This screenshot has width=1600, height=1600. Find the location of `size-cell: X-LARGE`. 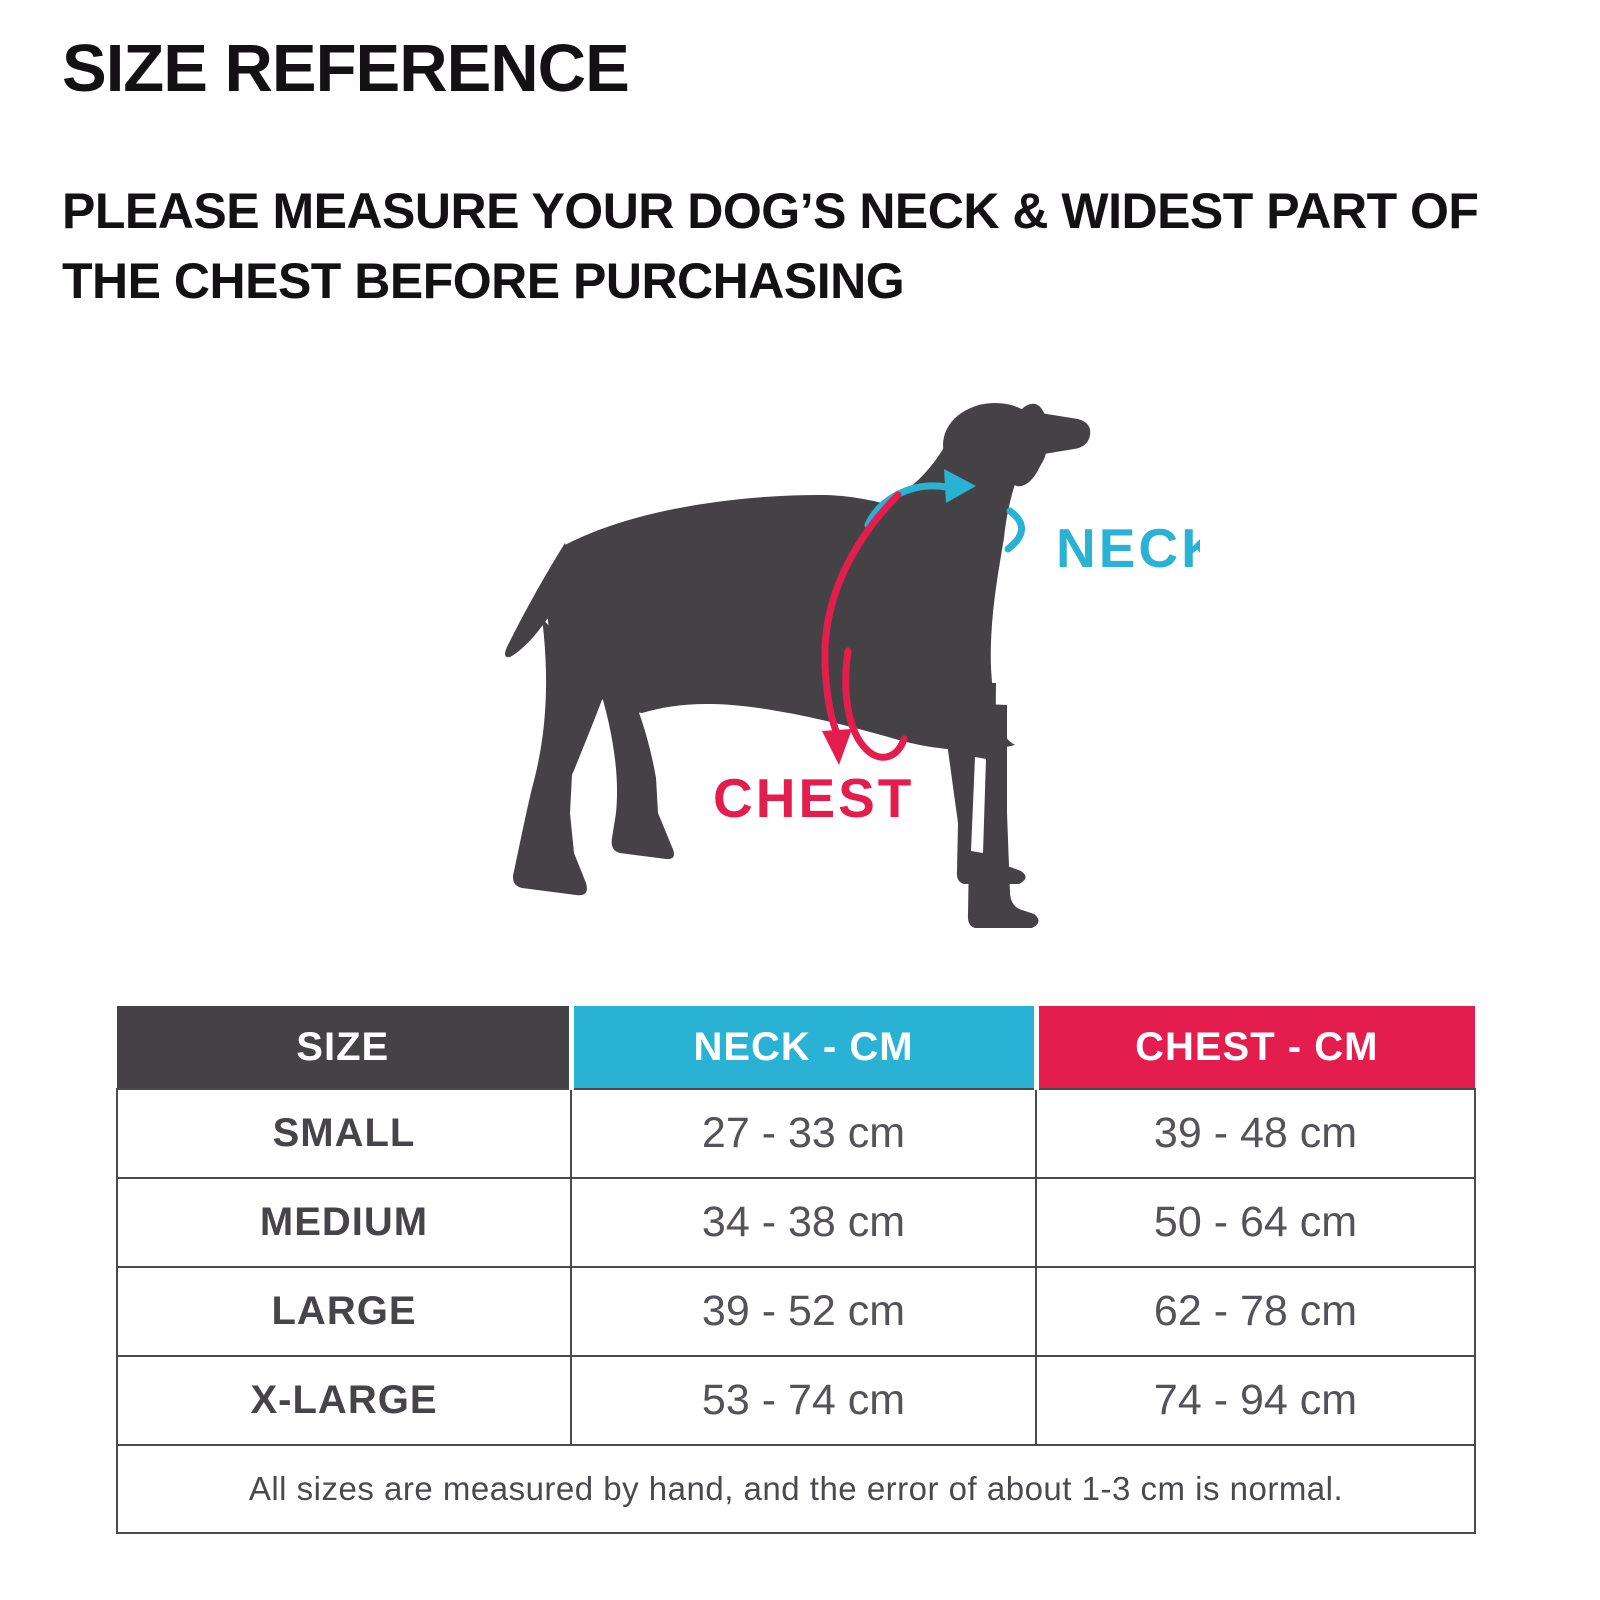

size-cell: X-LARGE is located at coordinates (344, 1400).